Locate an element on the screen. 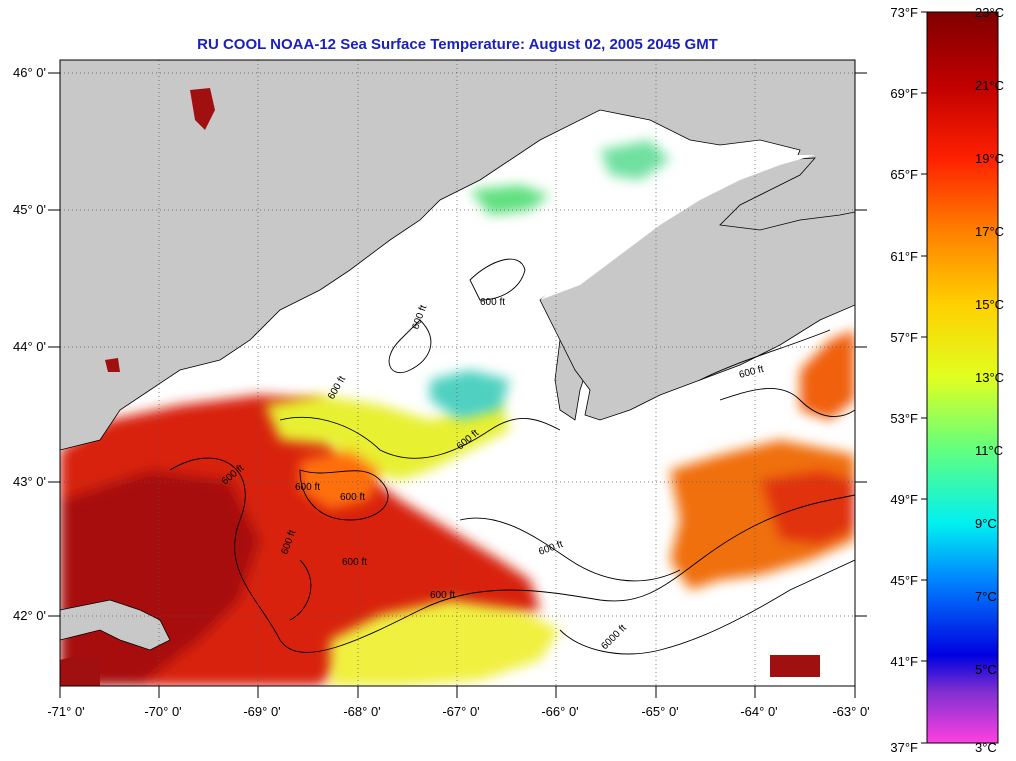 The height and width of the screenshot is (761, 1016). cb-c-label: 11°C is located at coordinates (989, 450).